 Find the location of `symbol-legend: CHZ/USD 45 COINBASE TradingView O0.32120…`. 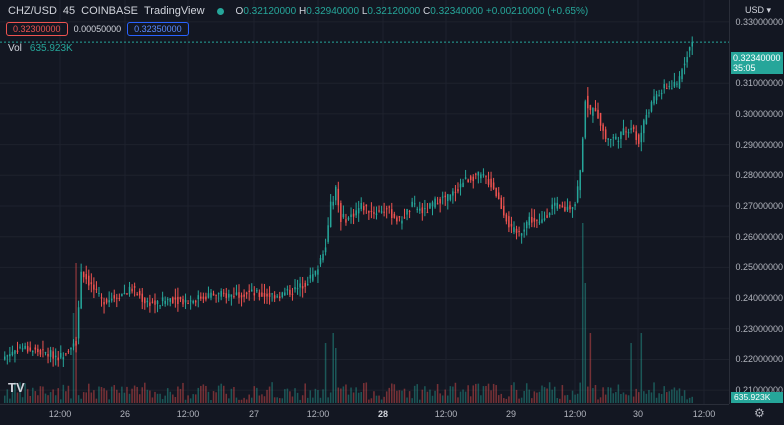

symbol-legend: CHZ/USD 45 COINBASE TradingView O0.32120… is located at coordinates (298, 11).